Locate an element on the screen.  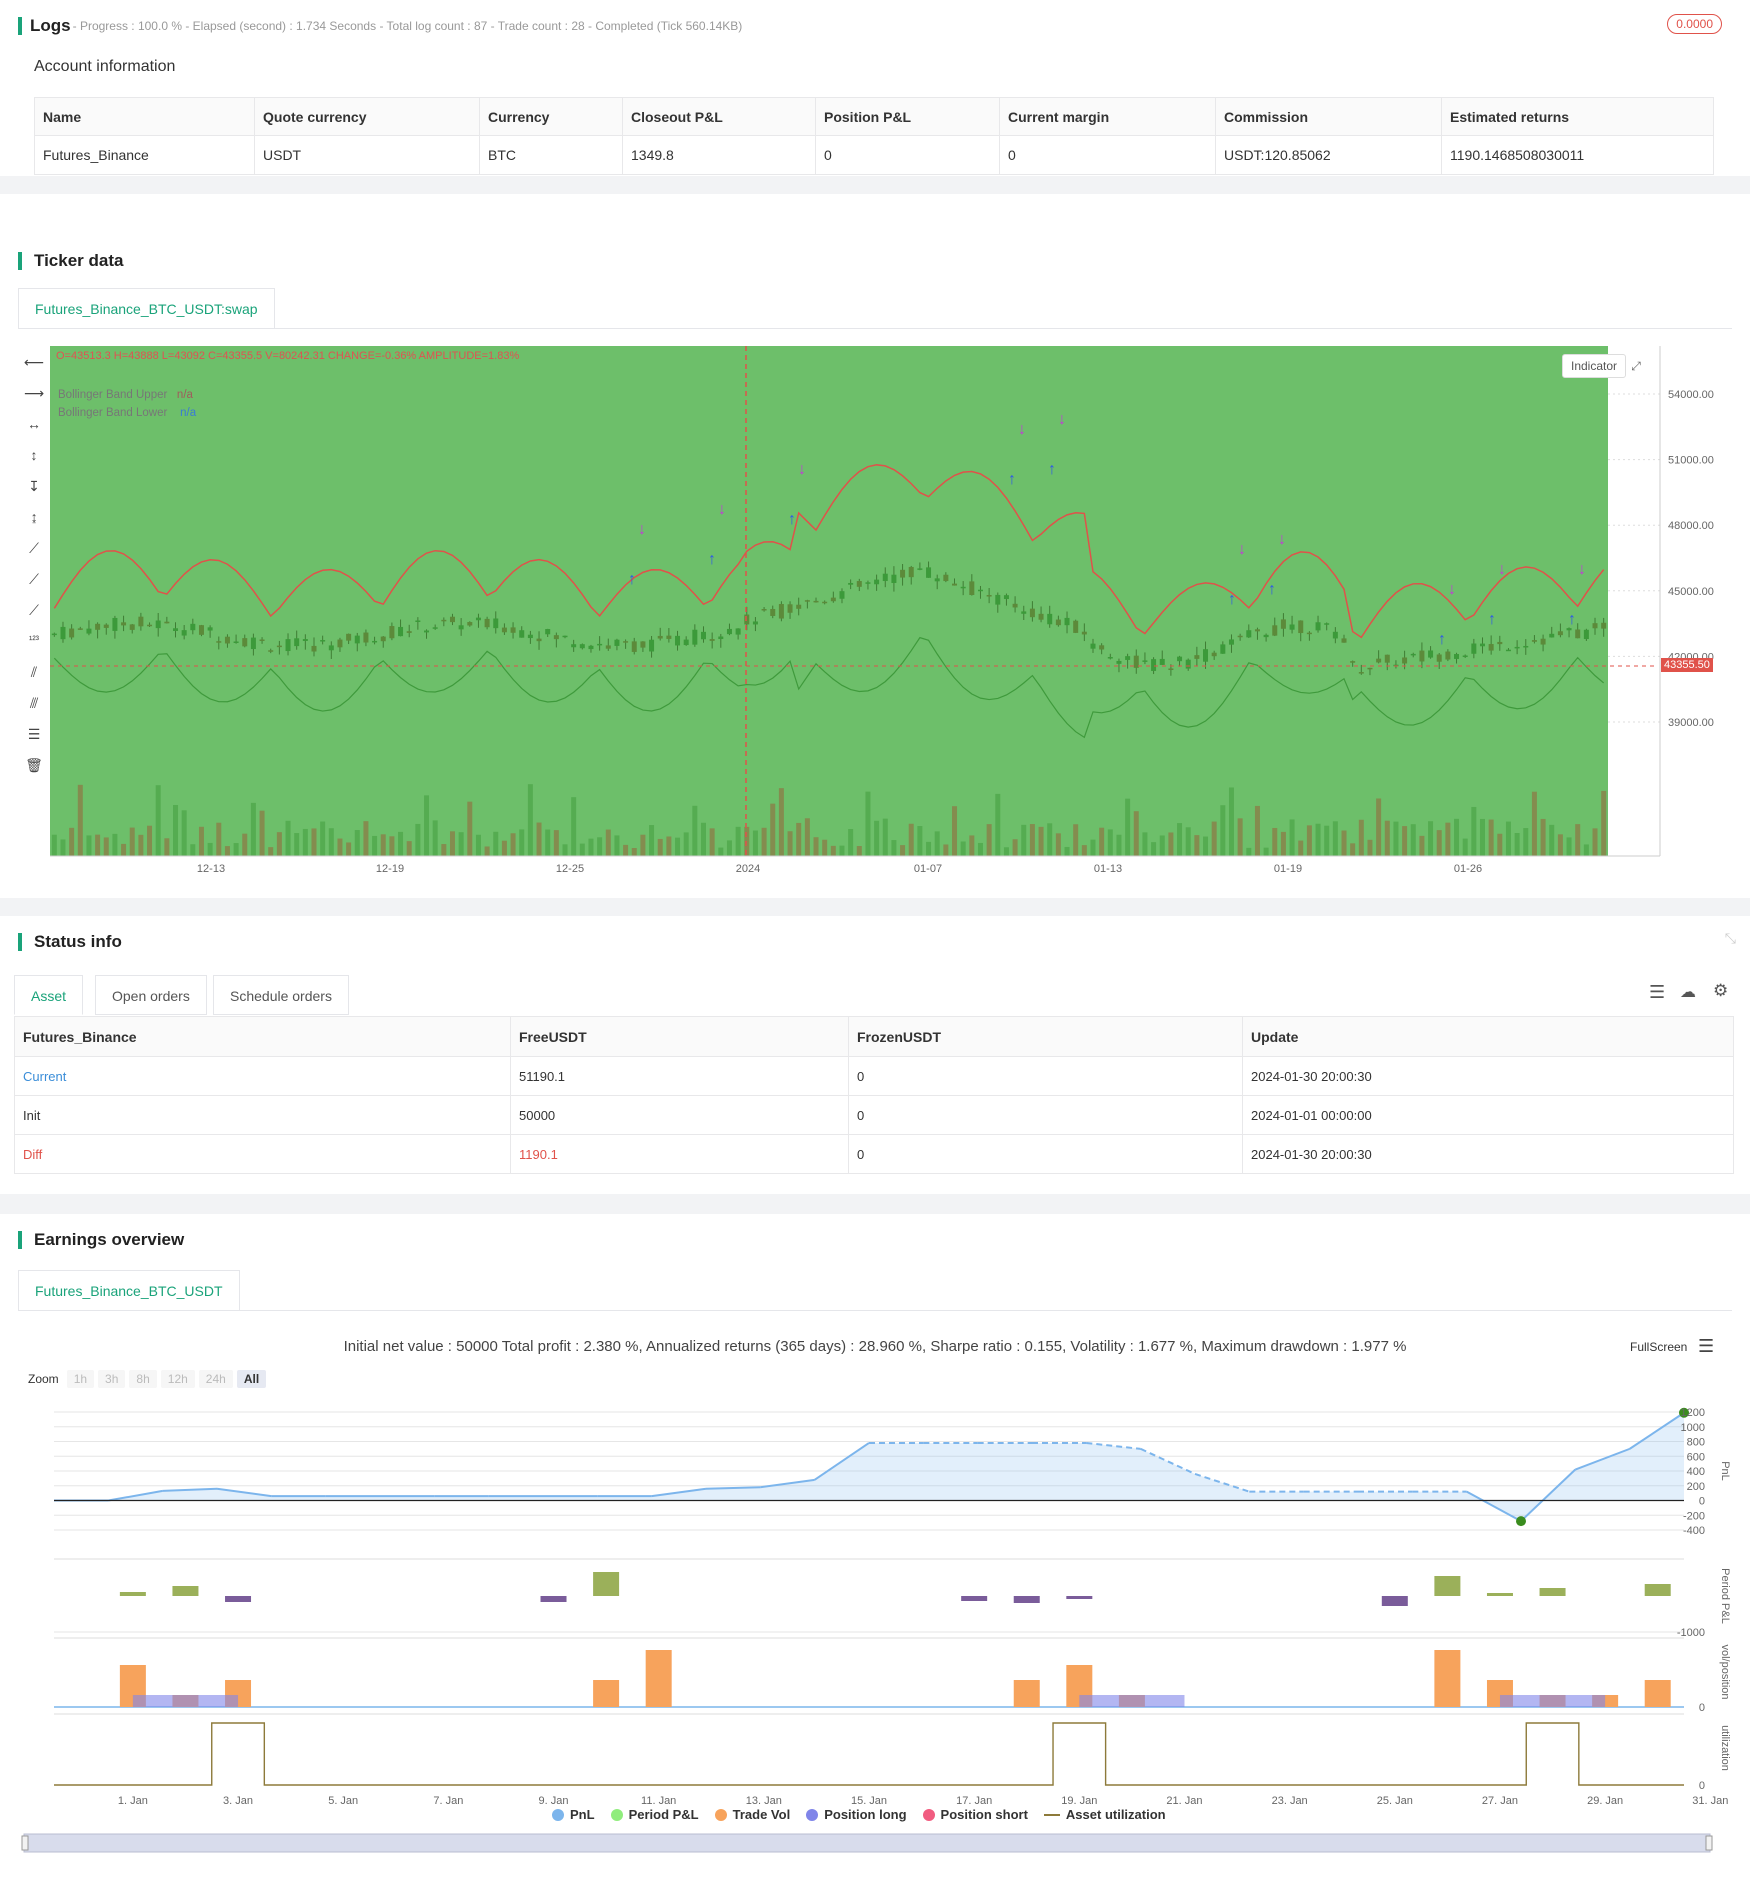
zoom-12h: 12h is located at coordinates (177, 1379).